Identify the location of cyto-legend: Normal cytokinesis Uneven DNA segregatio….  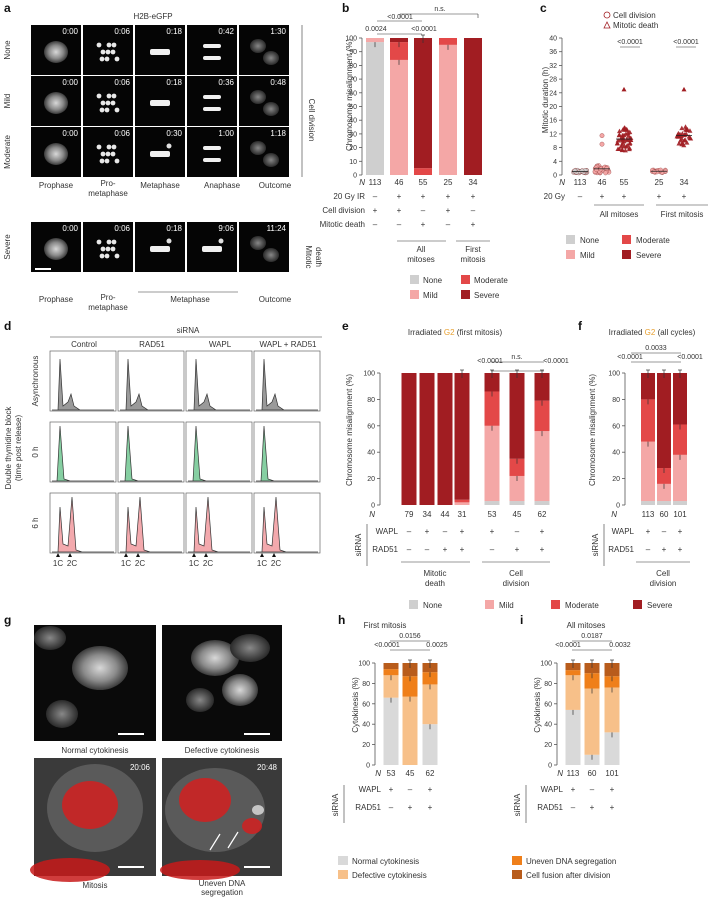
(477, 868).